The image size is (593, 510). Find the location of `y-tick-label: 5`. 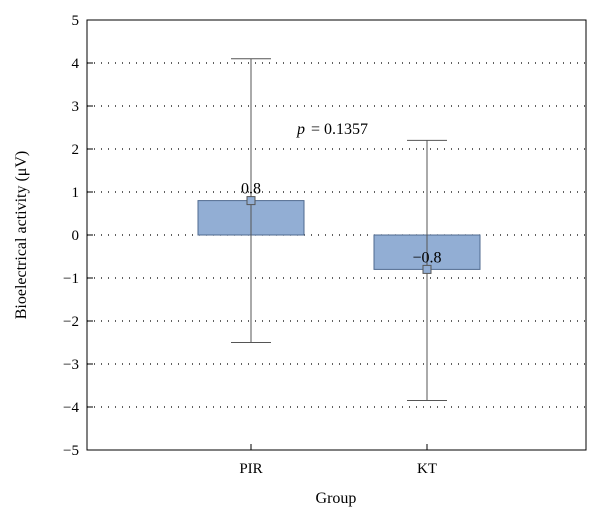

y-tick-label: 5 is located at coordinates (76, 21).